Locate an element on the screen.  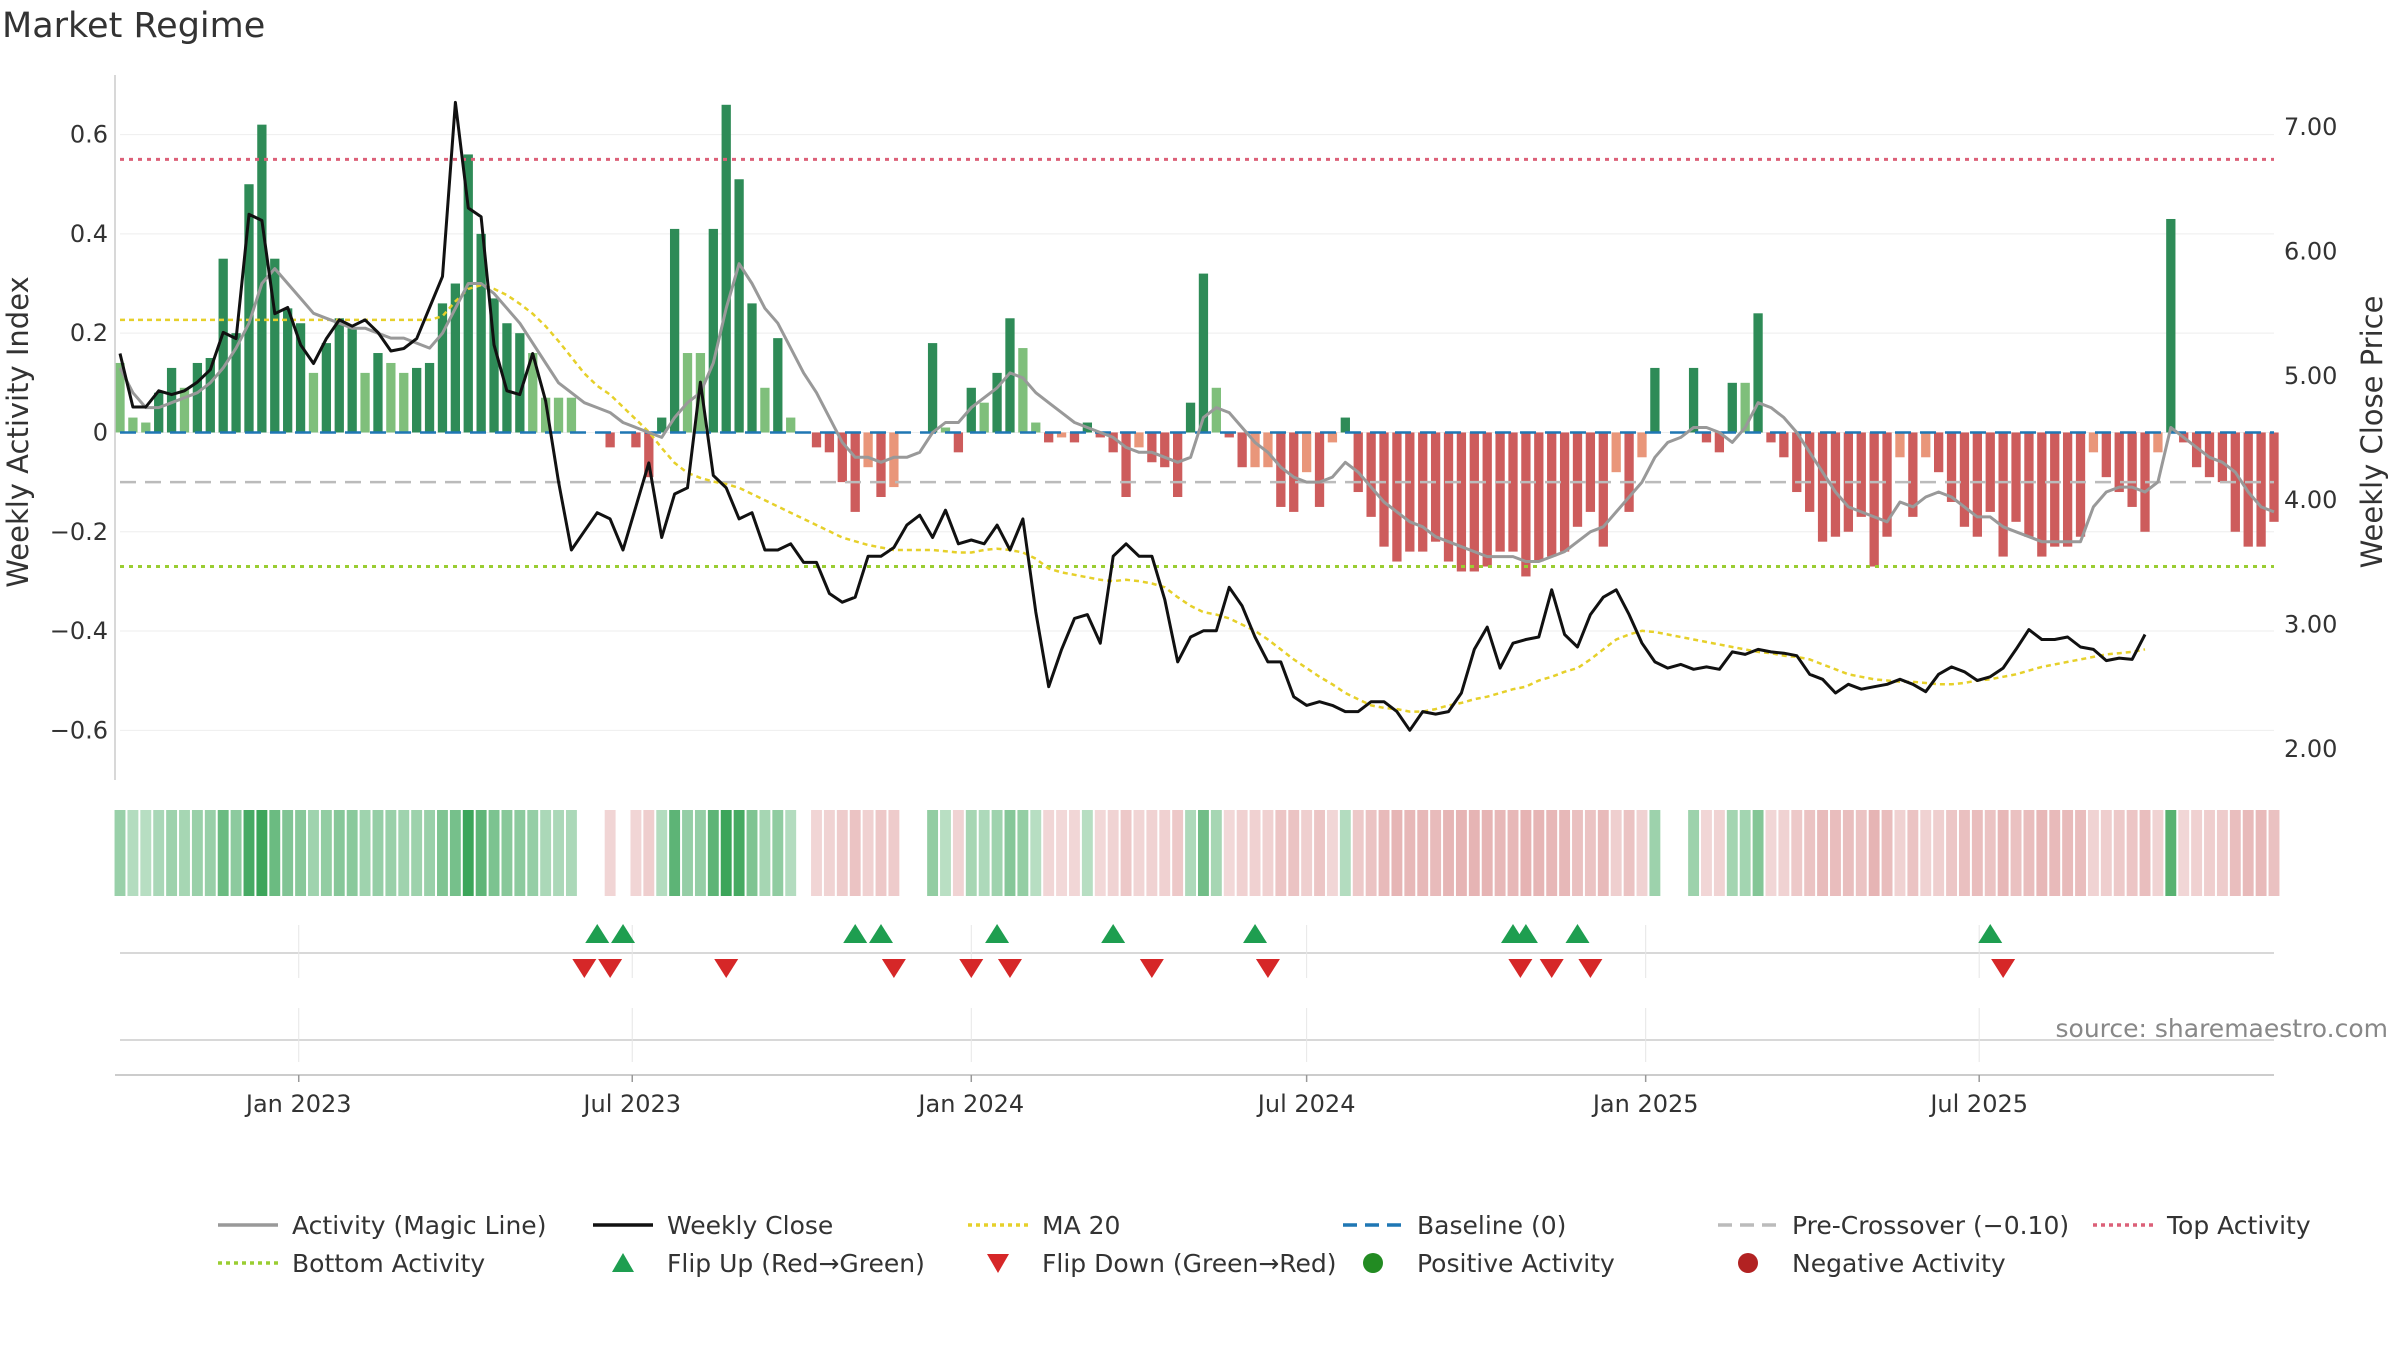
y-right-tick-label: 3.00 is located at coordinates (2310, 625).